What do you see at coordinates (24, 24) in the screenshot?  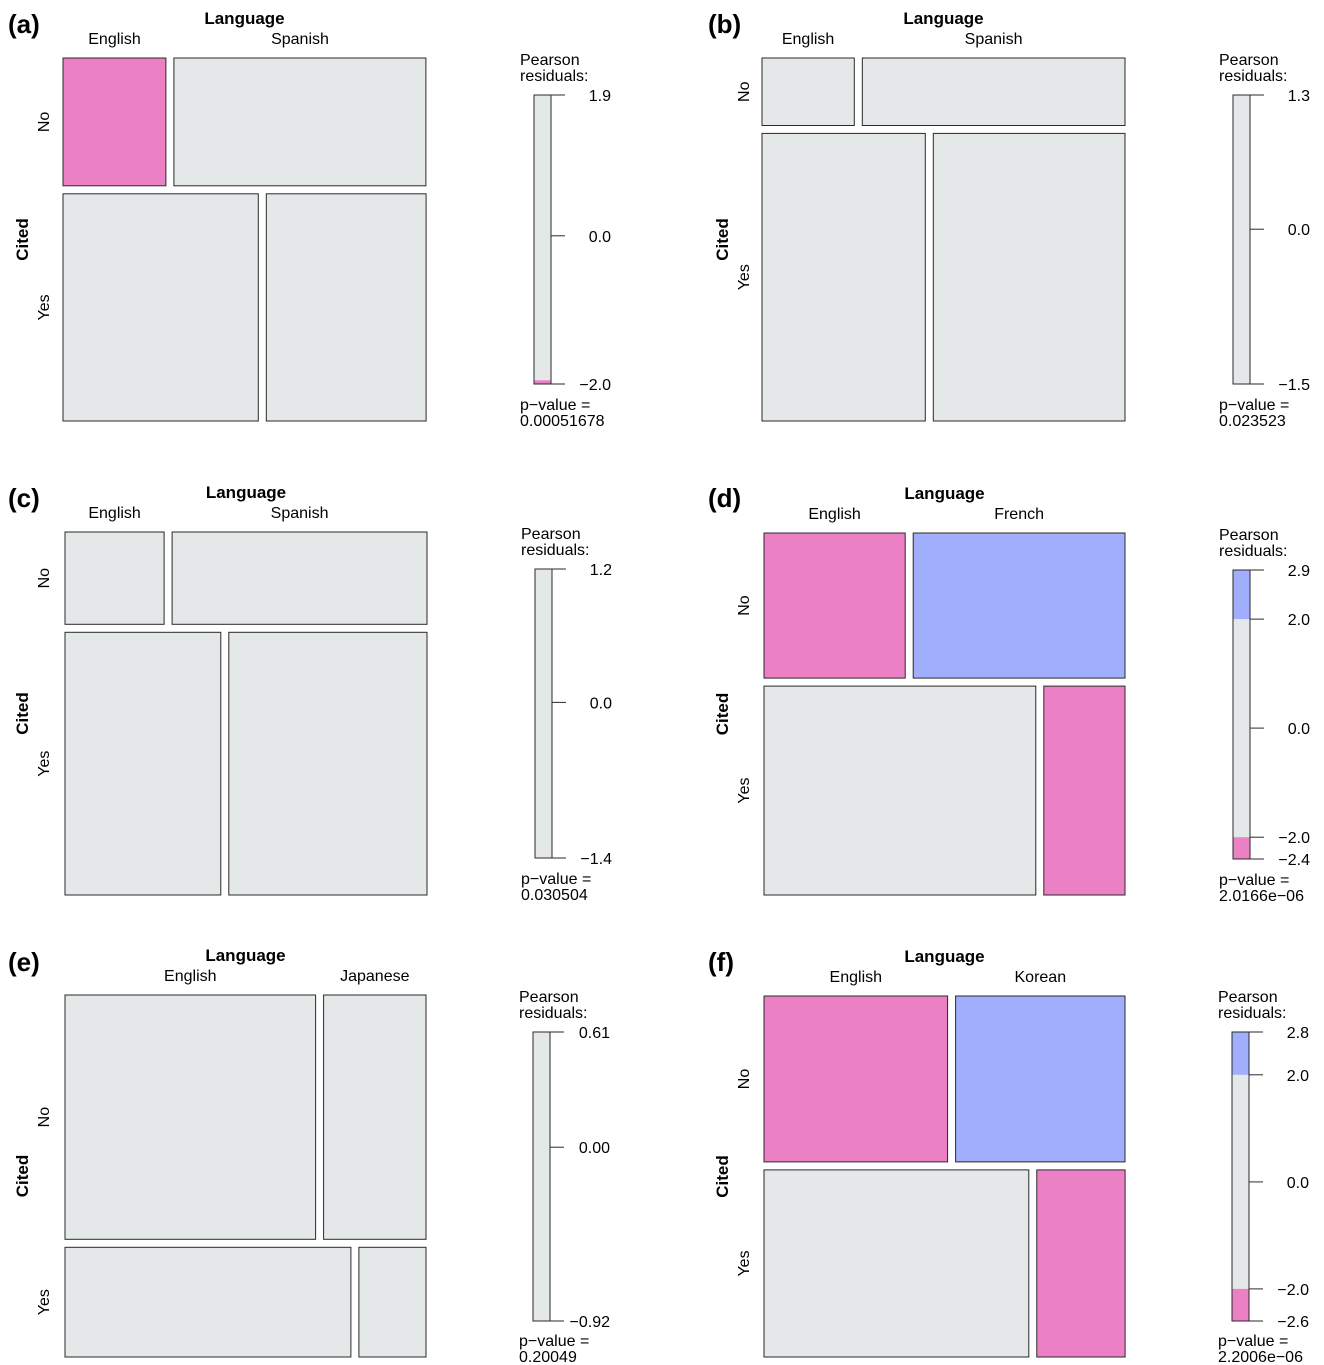 I see `panel-label: (a)` at bounding box center [24, 24].